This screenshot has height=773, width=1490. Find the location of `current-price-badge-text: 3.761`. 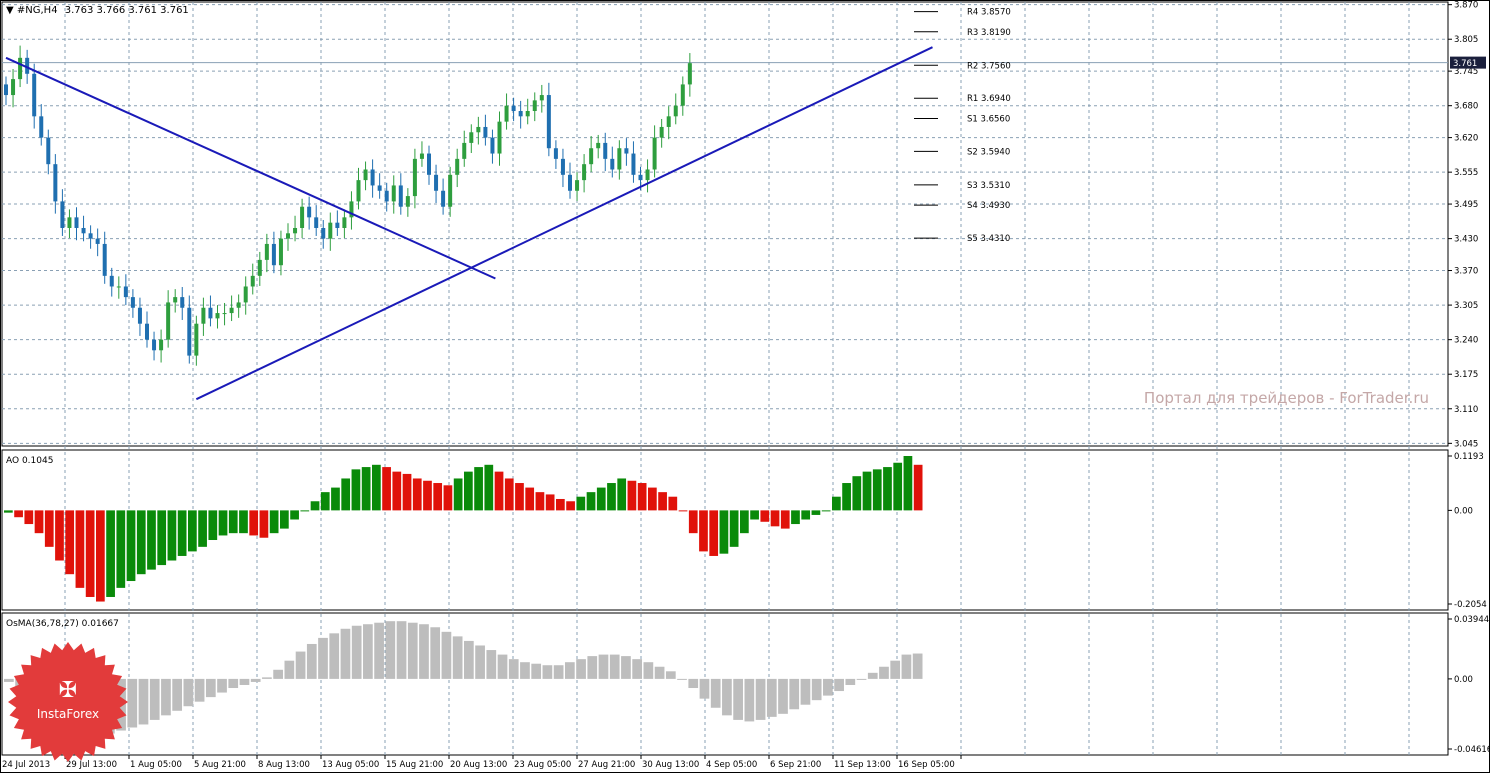

current-price-badge-text: 3.761 is located at coordinates (1465, 64).